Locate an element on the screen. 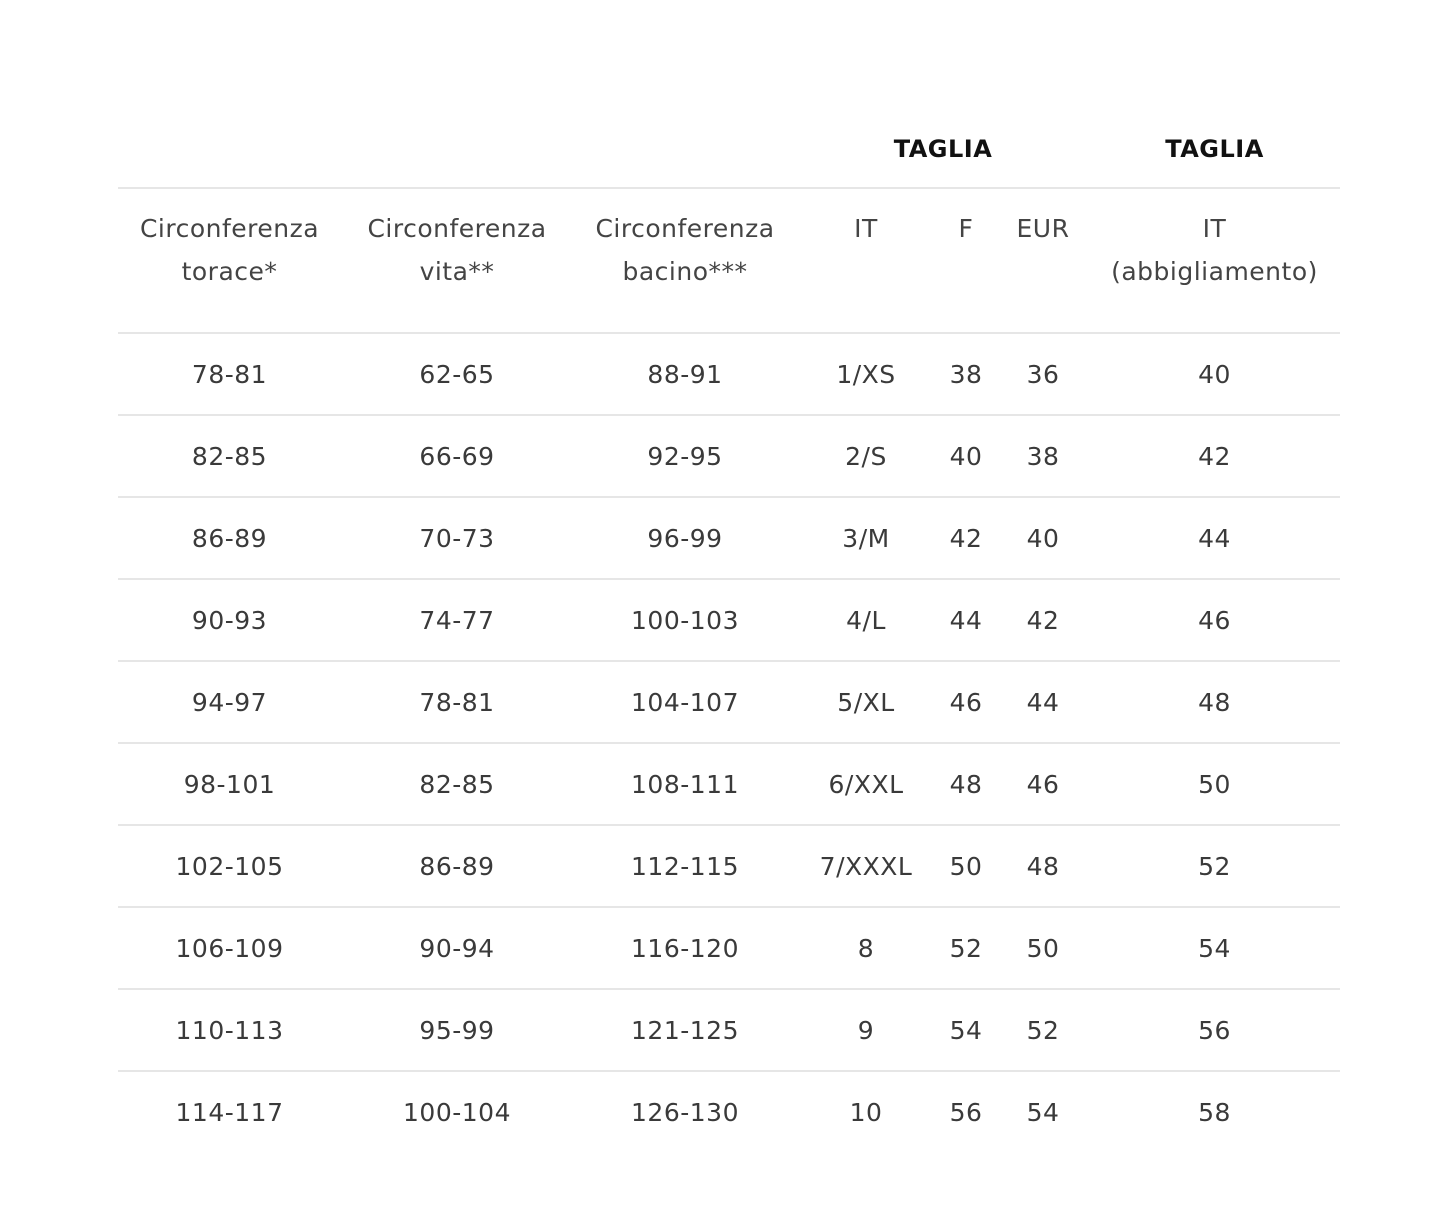  cell-chest: 78-81 is located at coordinates (229, 374).